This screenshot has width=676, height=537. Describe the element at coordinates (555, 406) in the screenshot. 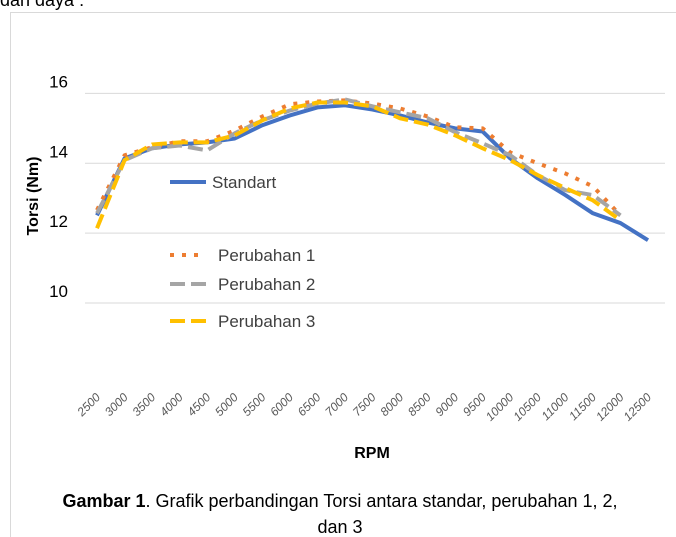

I see `x-tick-label: 11000` at that location.